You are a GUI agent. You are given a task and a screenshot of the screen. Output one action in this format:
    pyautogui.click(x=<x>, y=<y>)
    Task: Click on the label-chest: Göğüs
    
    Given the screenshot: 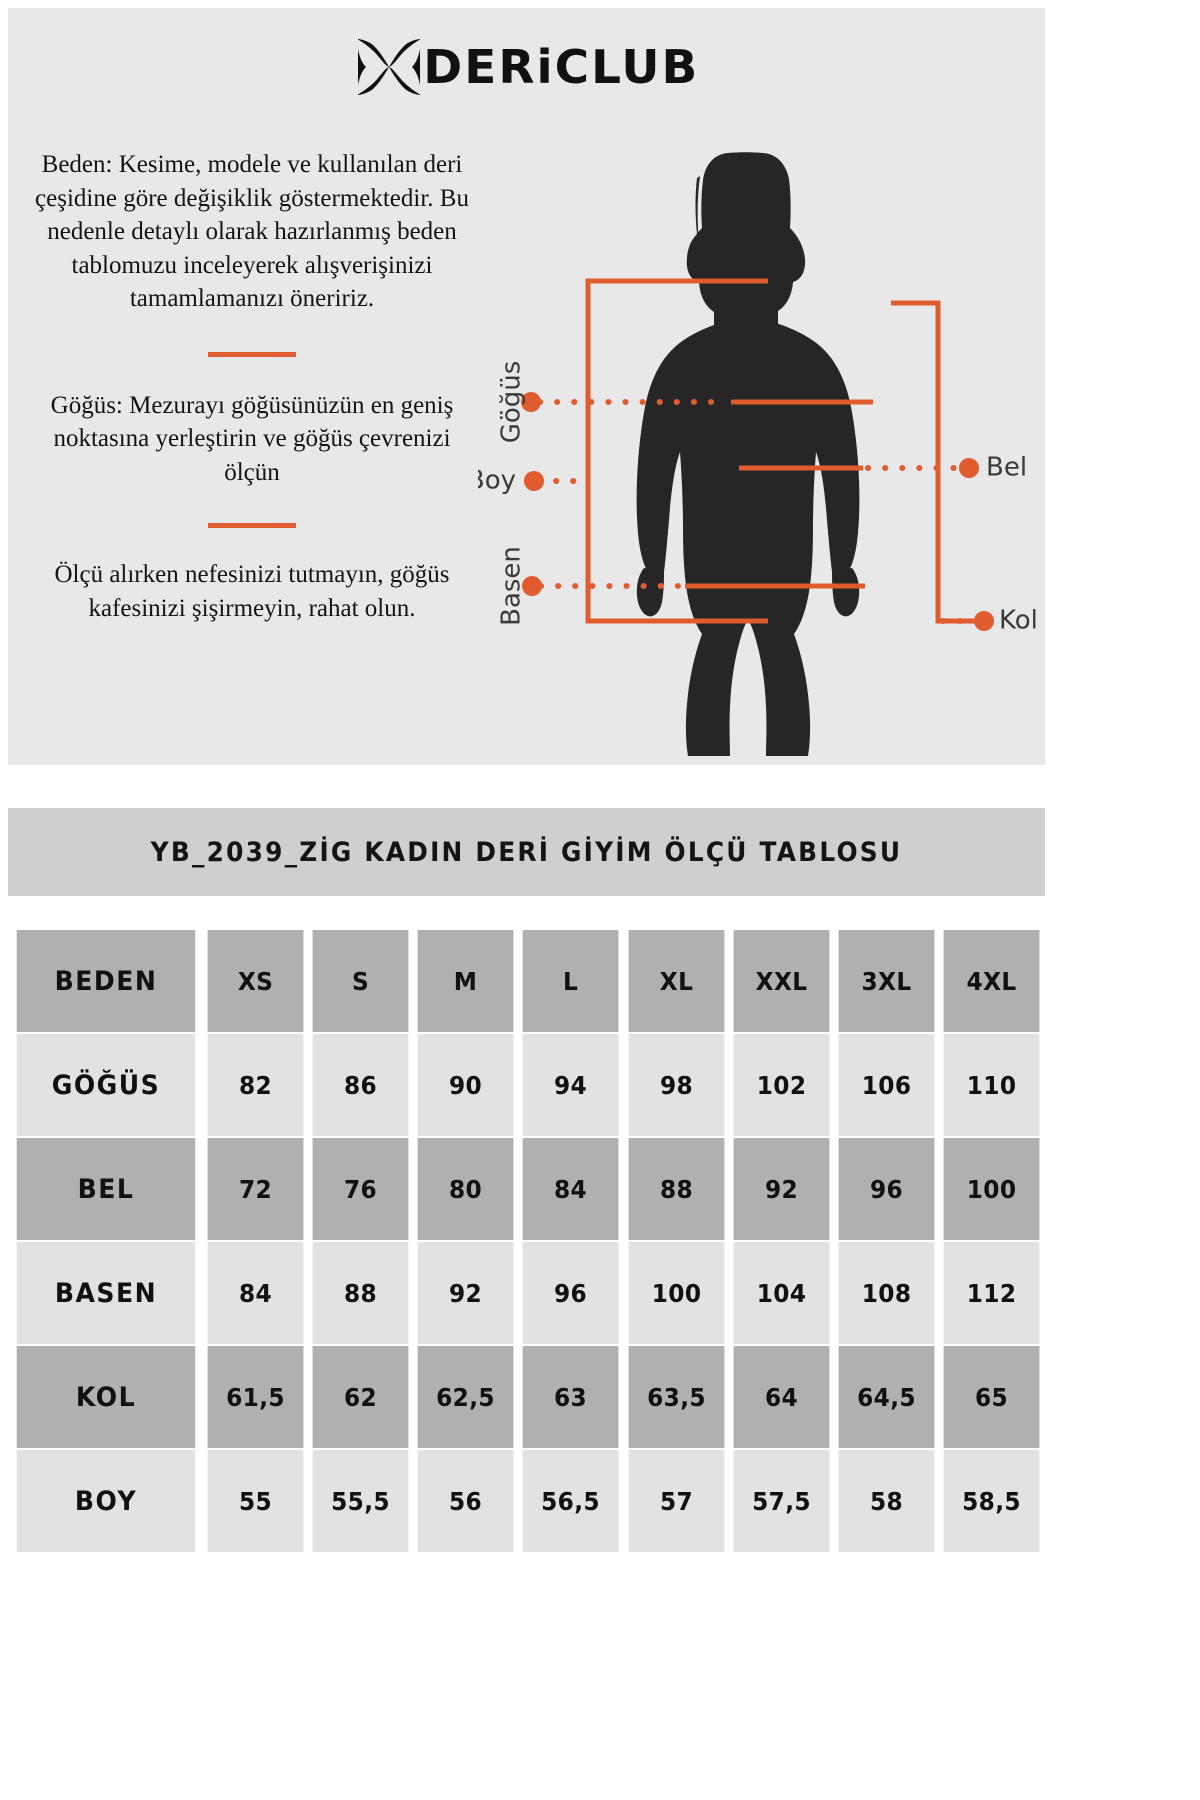 What is the action you would take?
    pyautogui.click(x=512, y=402)
    